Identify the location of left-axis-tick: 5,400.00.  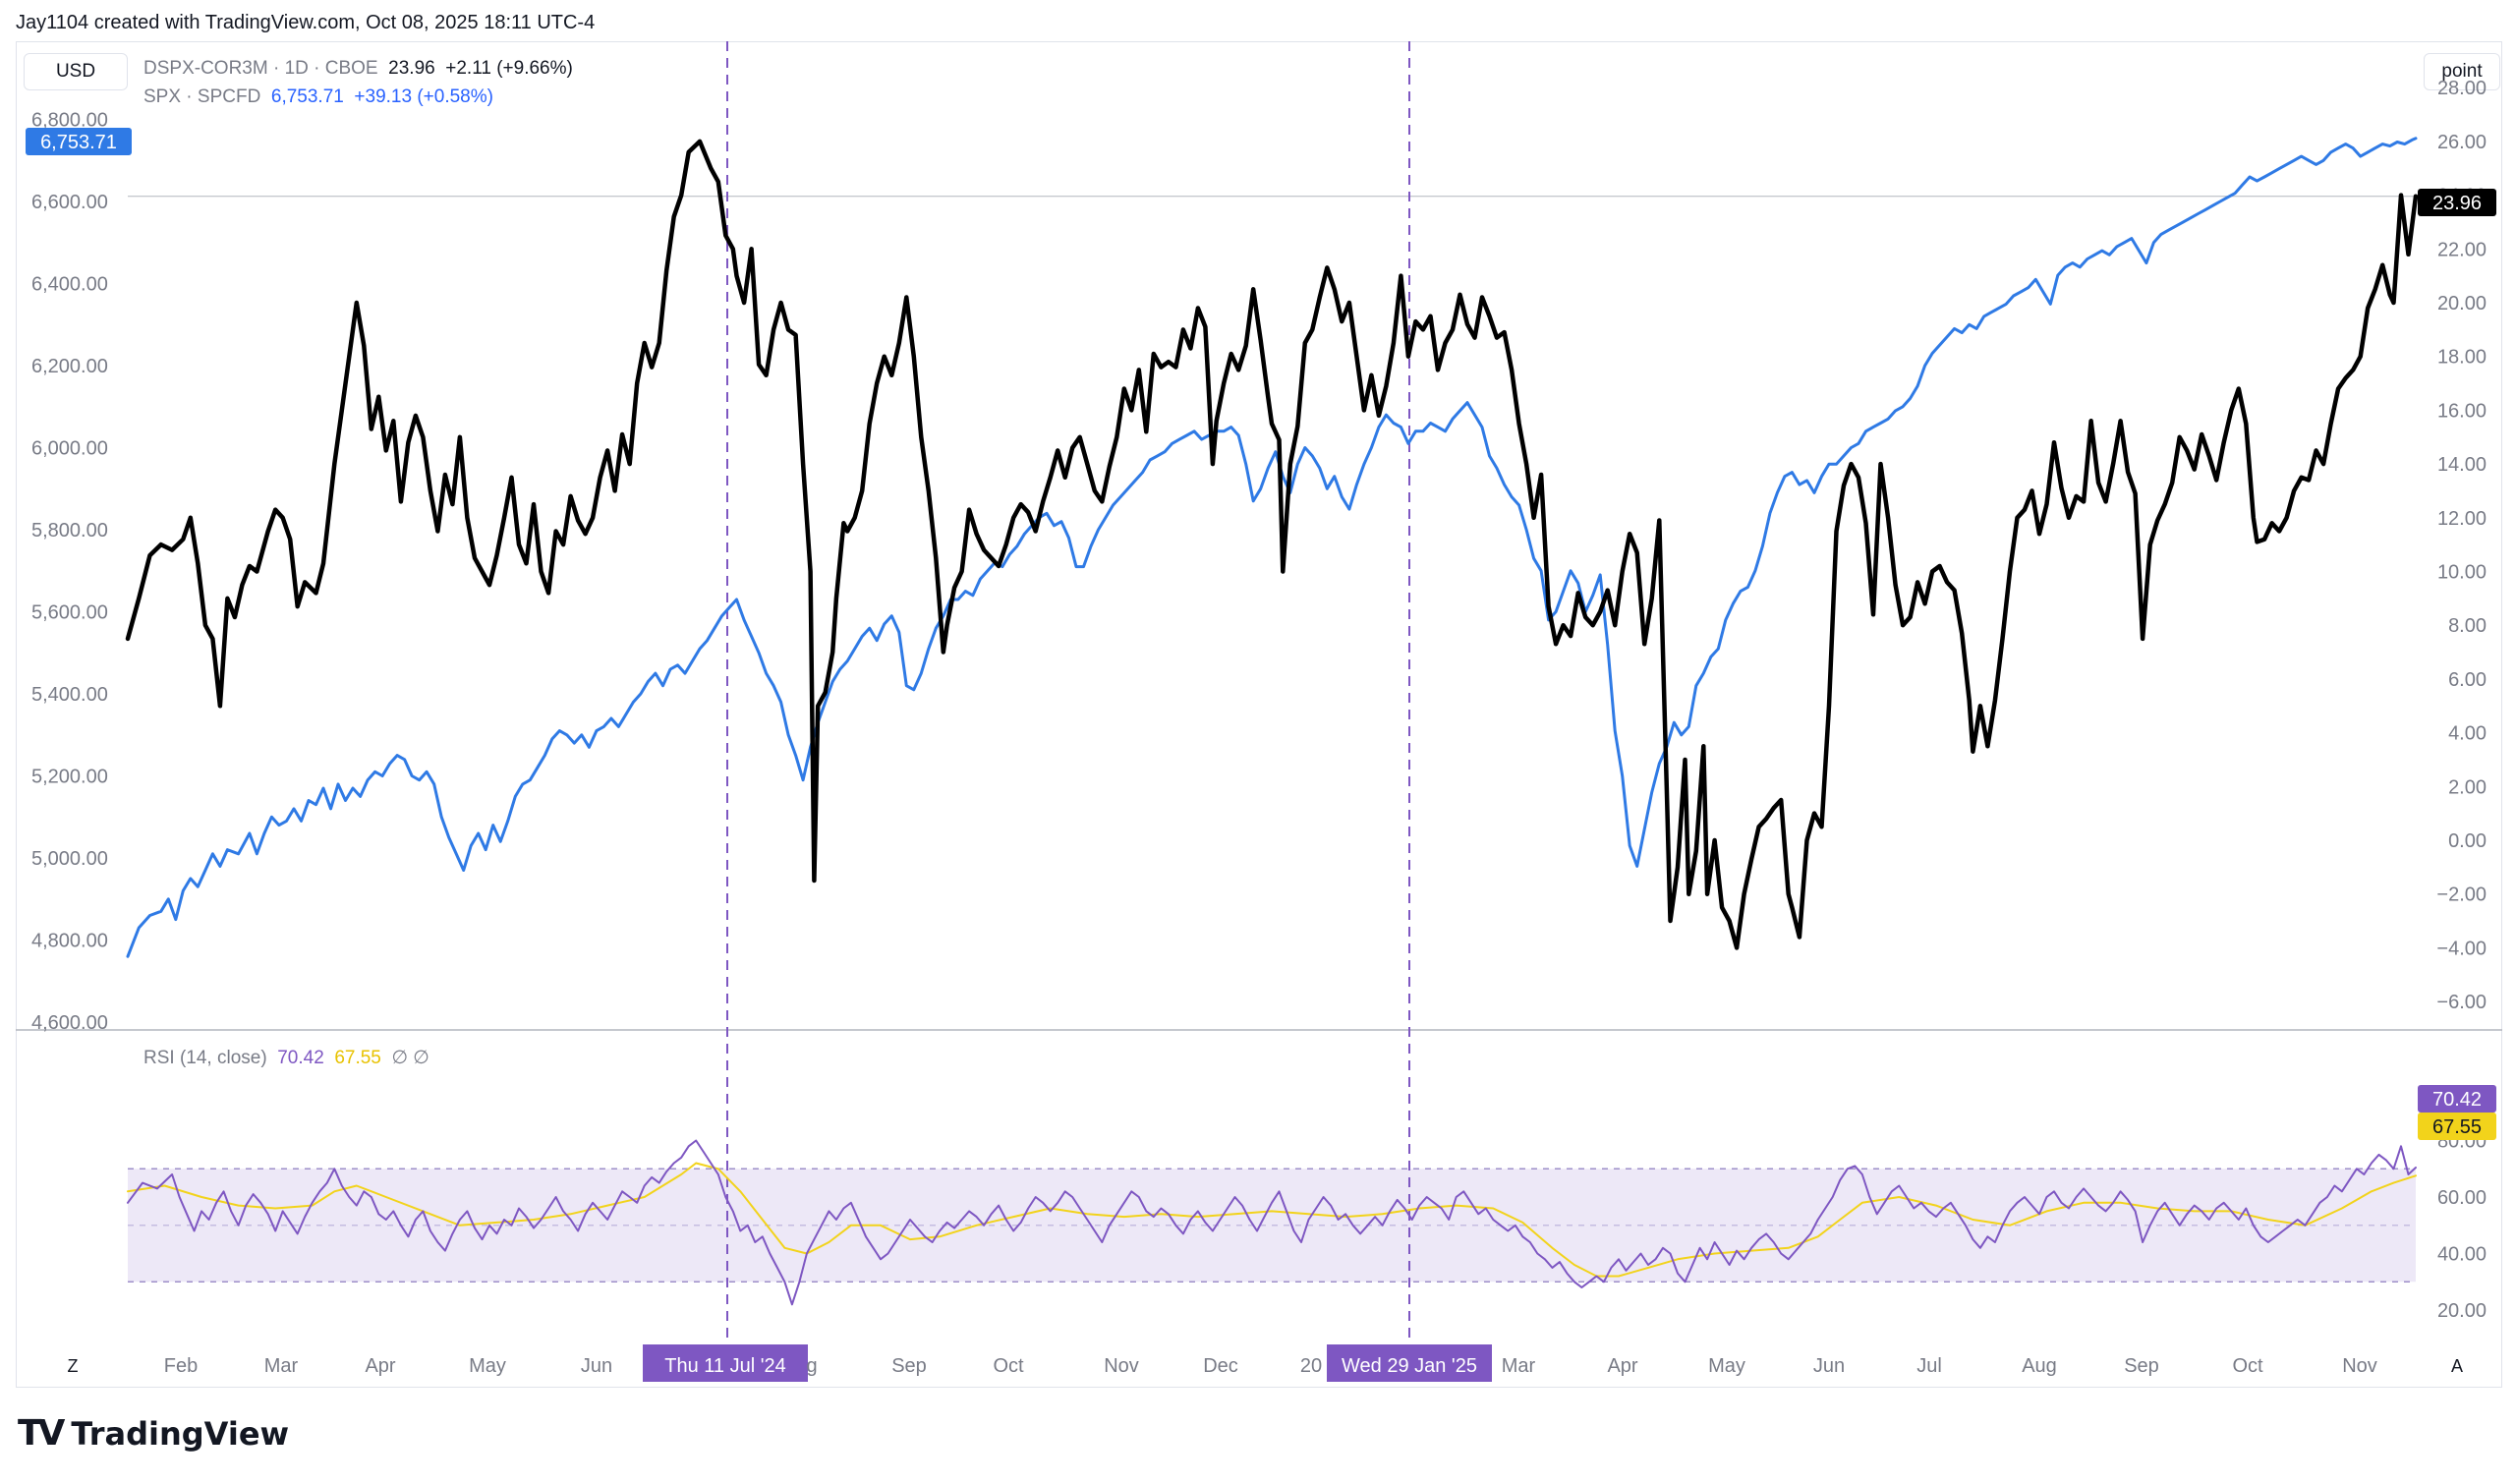
(69, 695).